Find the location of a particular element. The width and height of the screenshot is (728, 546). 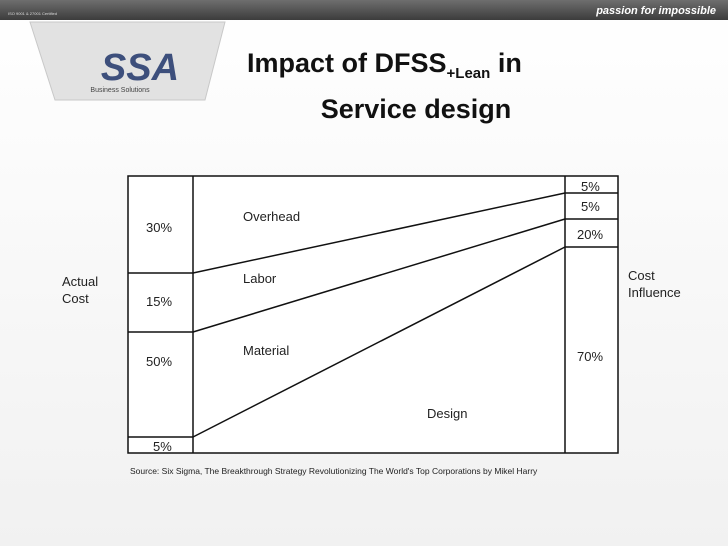

actual-cost-value: 15% is located at coordinates (159, 301).